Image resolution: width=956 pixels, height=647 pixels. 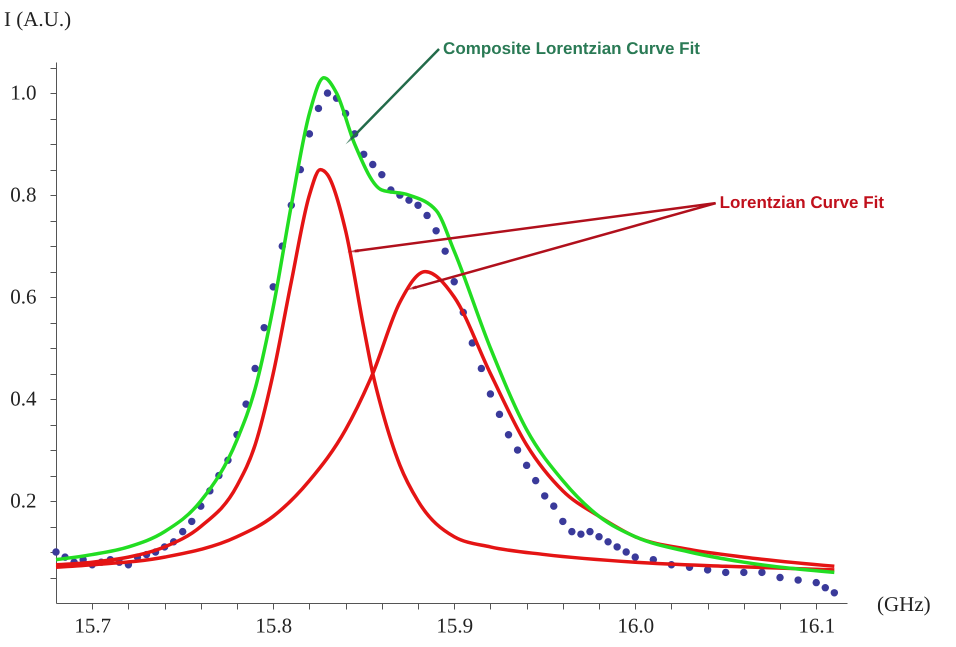 What do you see at coordinates (273, 626) in the screenshot?
I see `x-tick-label: 15.8` at bounding box center [273, 626].